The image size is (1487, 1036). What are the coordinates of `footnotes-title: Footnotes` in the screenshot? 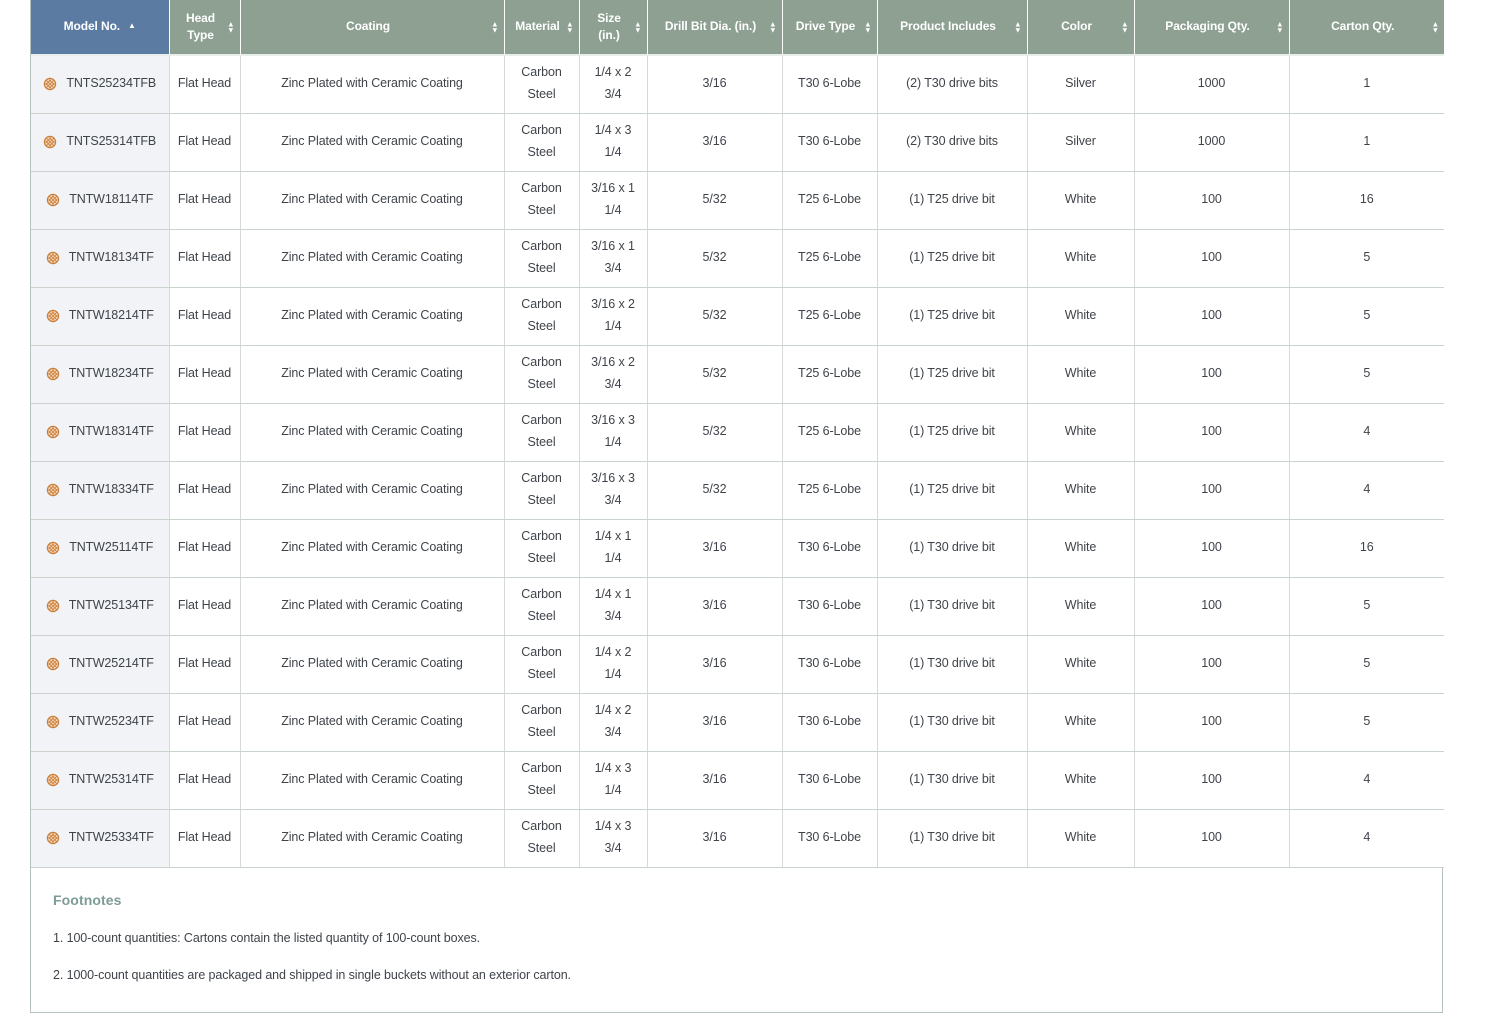 It's located at (87, 899).